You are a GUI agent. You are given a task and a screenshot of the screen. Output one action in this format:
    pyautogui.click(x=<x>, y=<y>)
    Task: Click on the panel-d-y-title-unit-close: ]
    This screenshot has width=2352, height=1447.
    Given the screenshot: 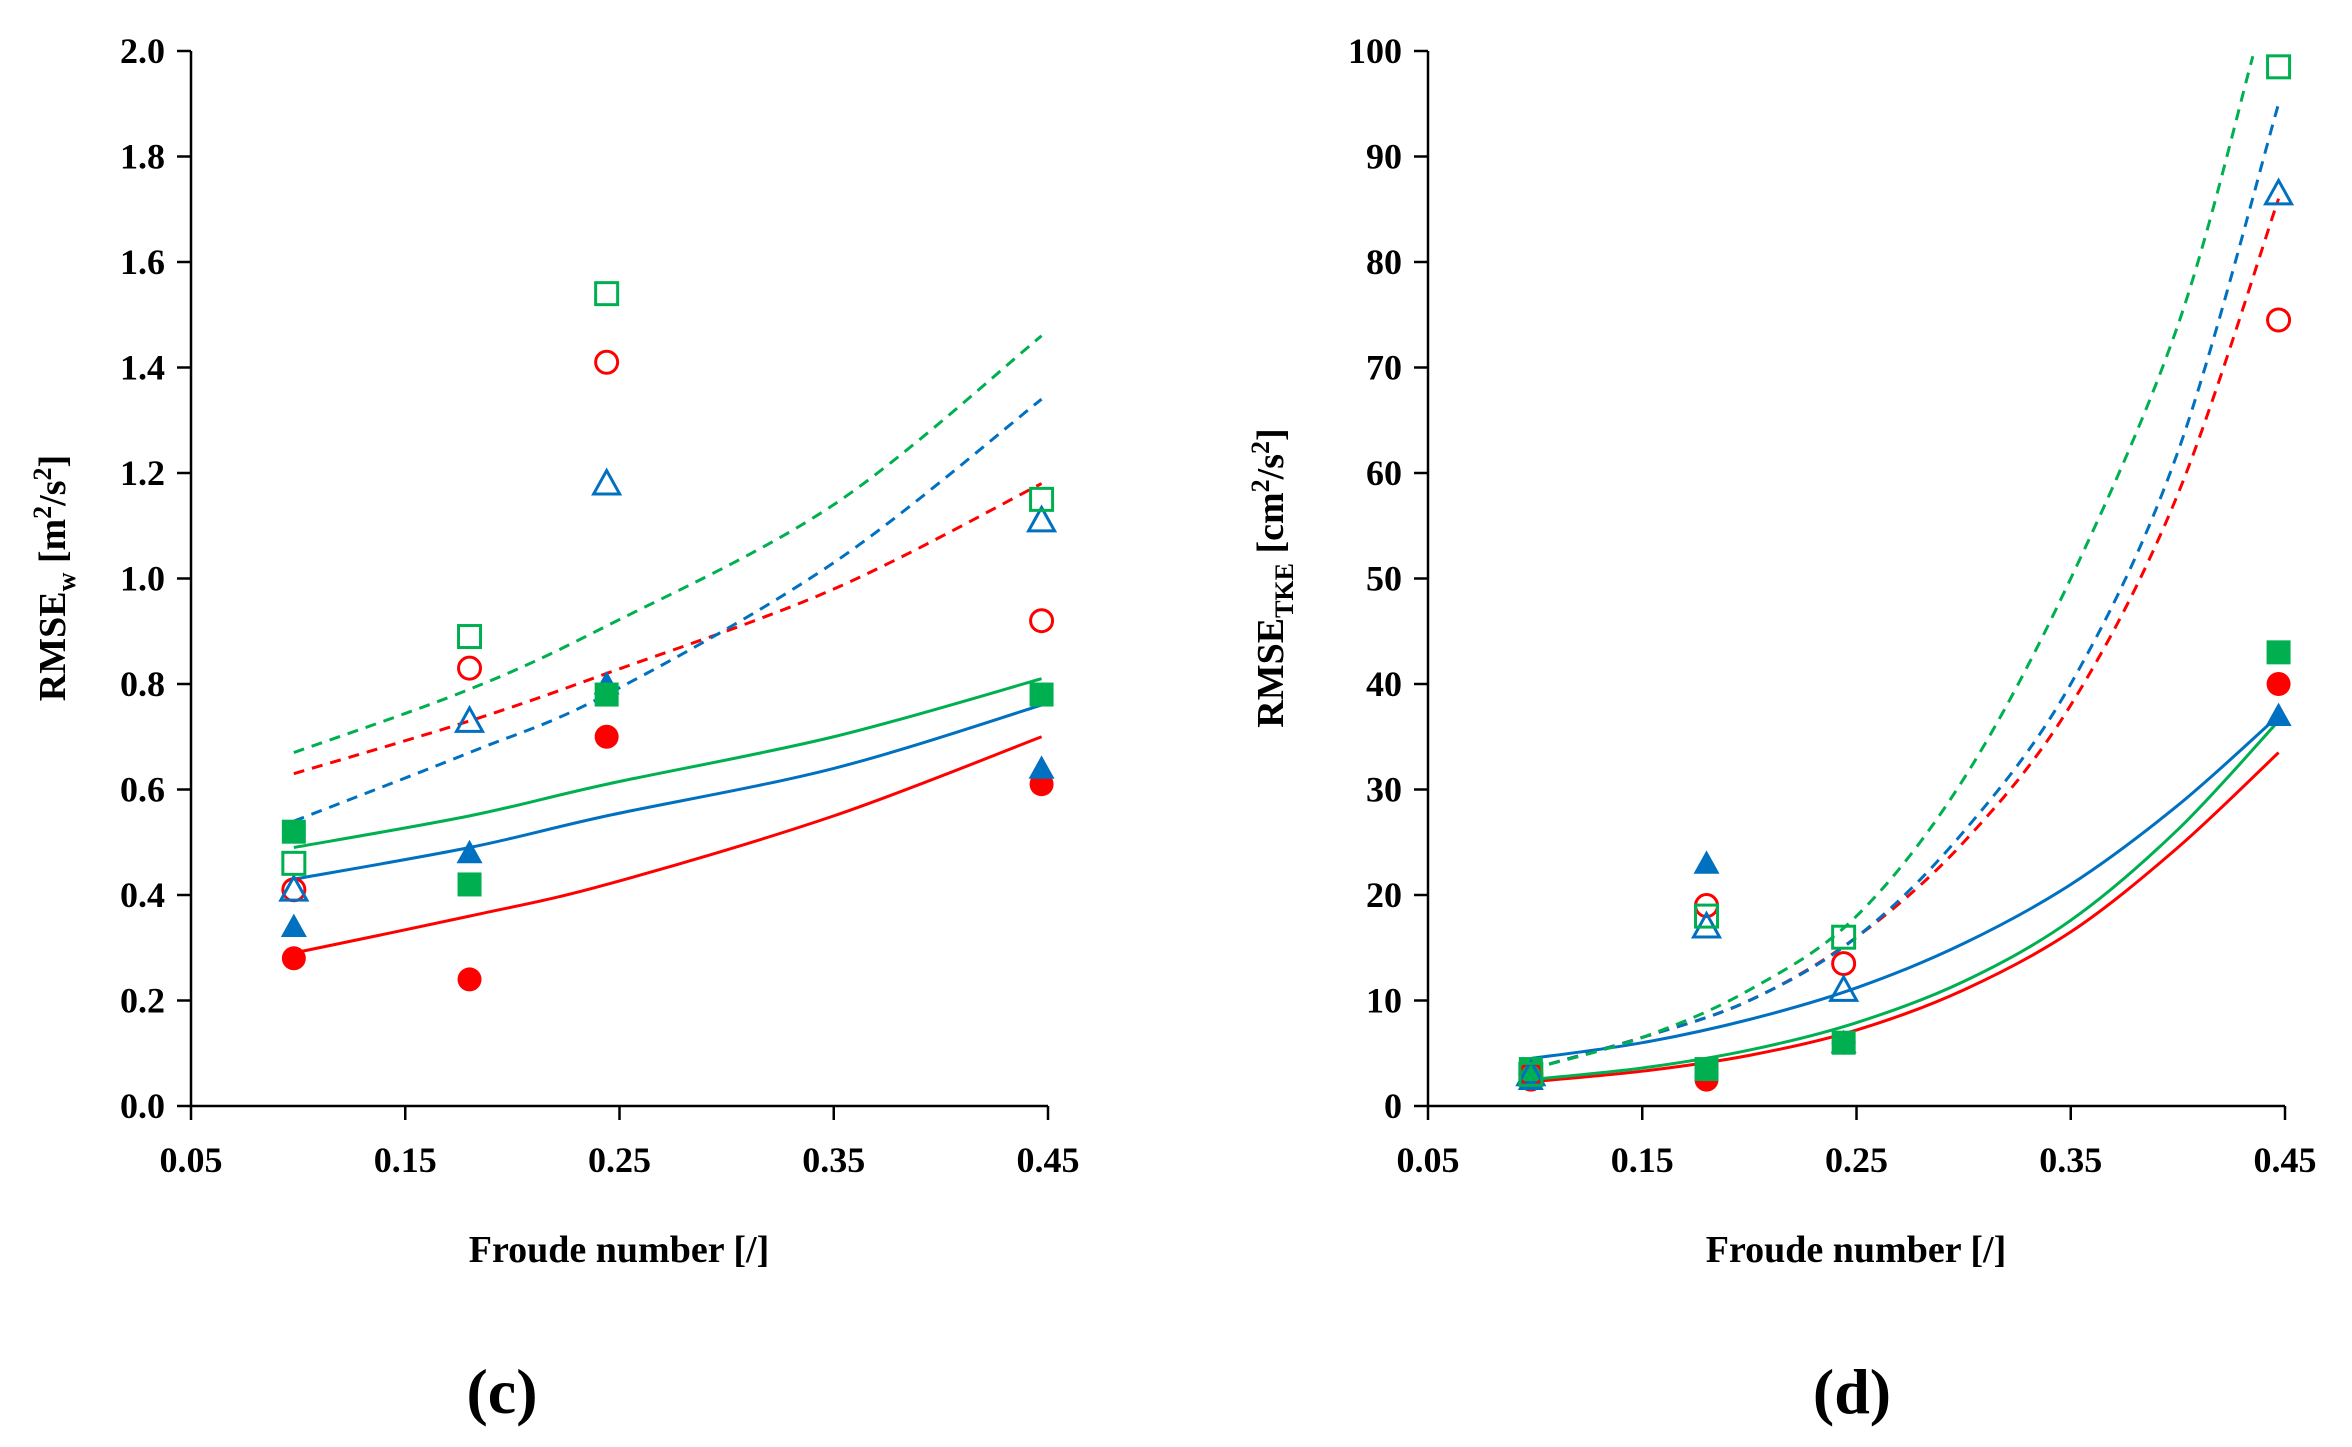 What is the action you would take?
    pyautogui.click(x=1271, y=434)
    